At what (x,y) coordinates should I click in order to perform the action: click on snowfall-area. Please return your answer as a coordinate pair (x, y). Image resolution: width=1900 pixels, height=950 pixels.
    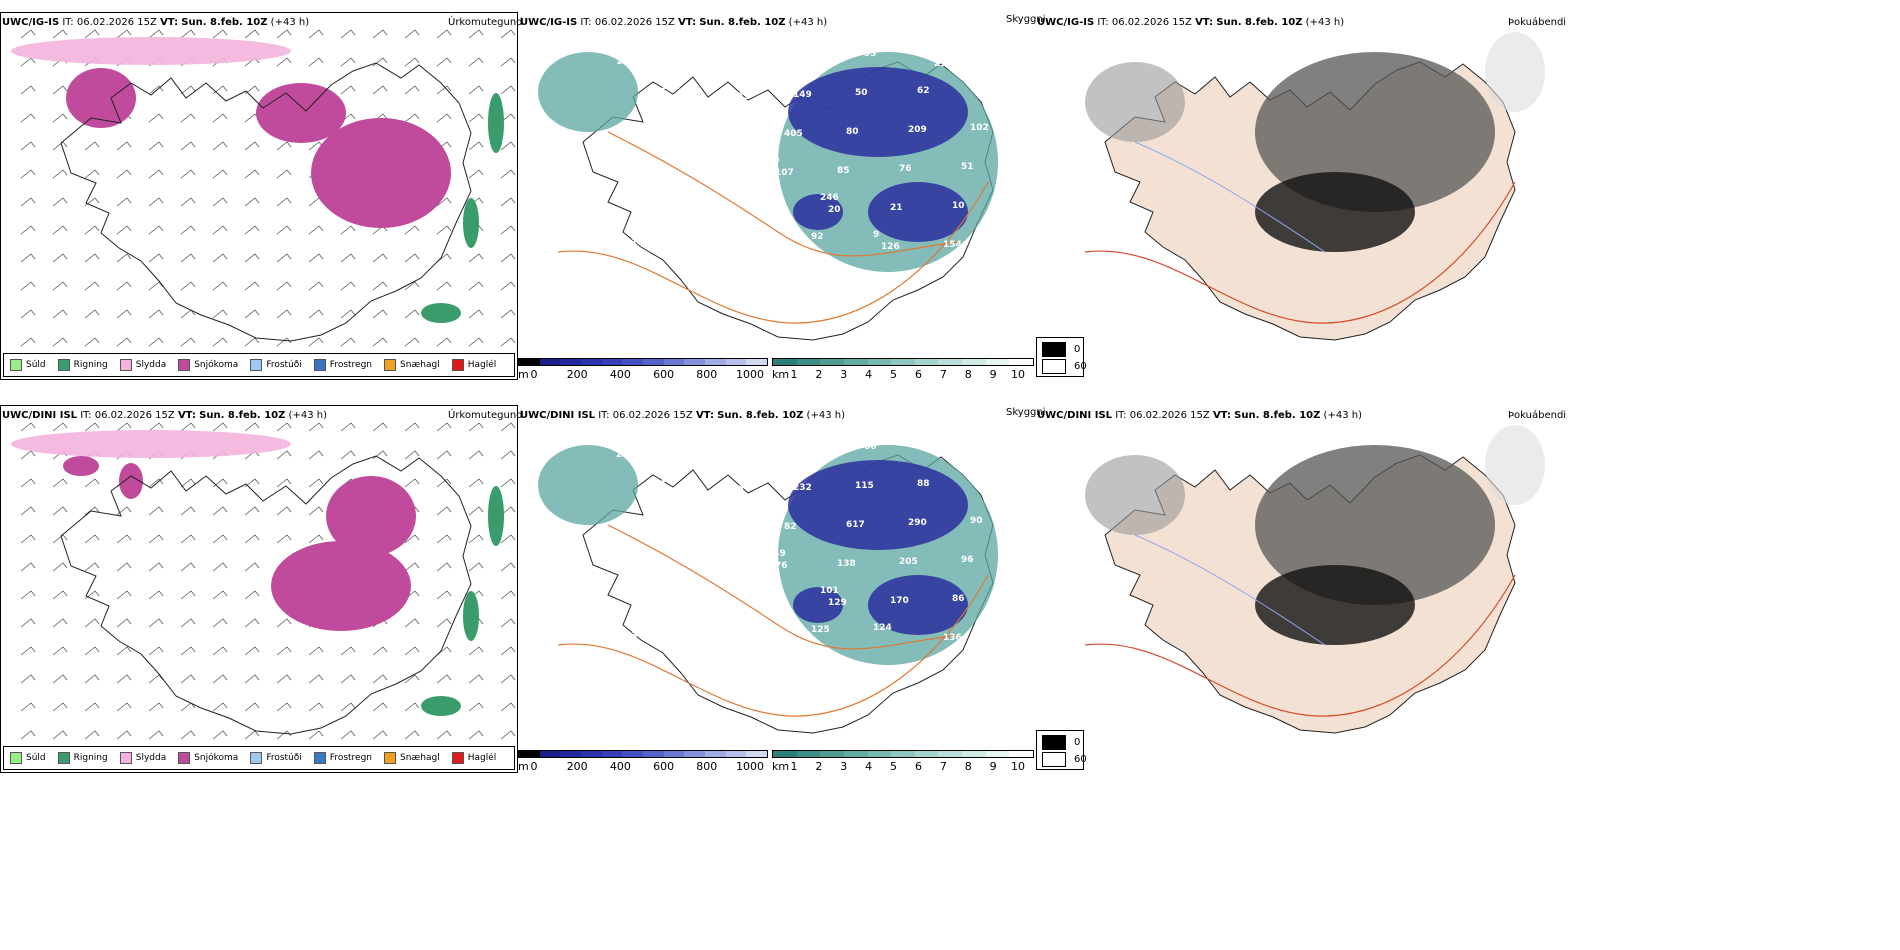
    Looking at the image, I should click on (341, 586).